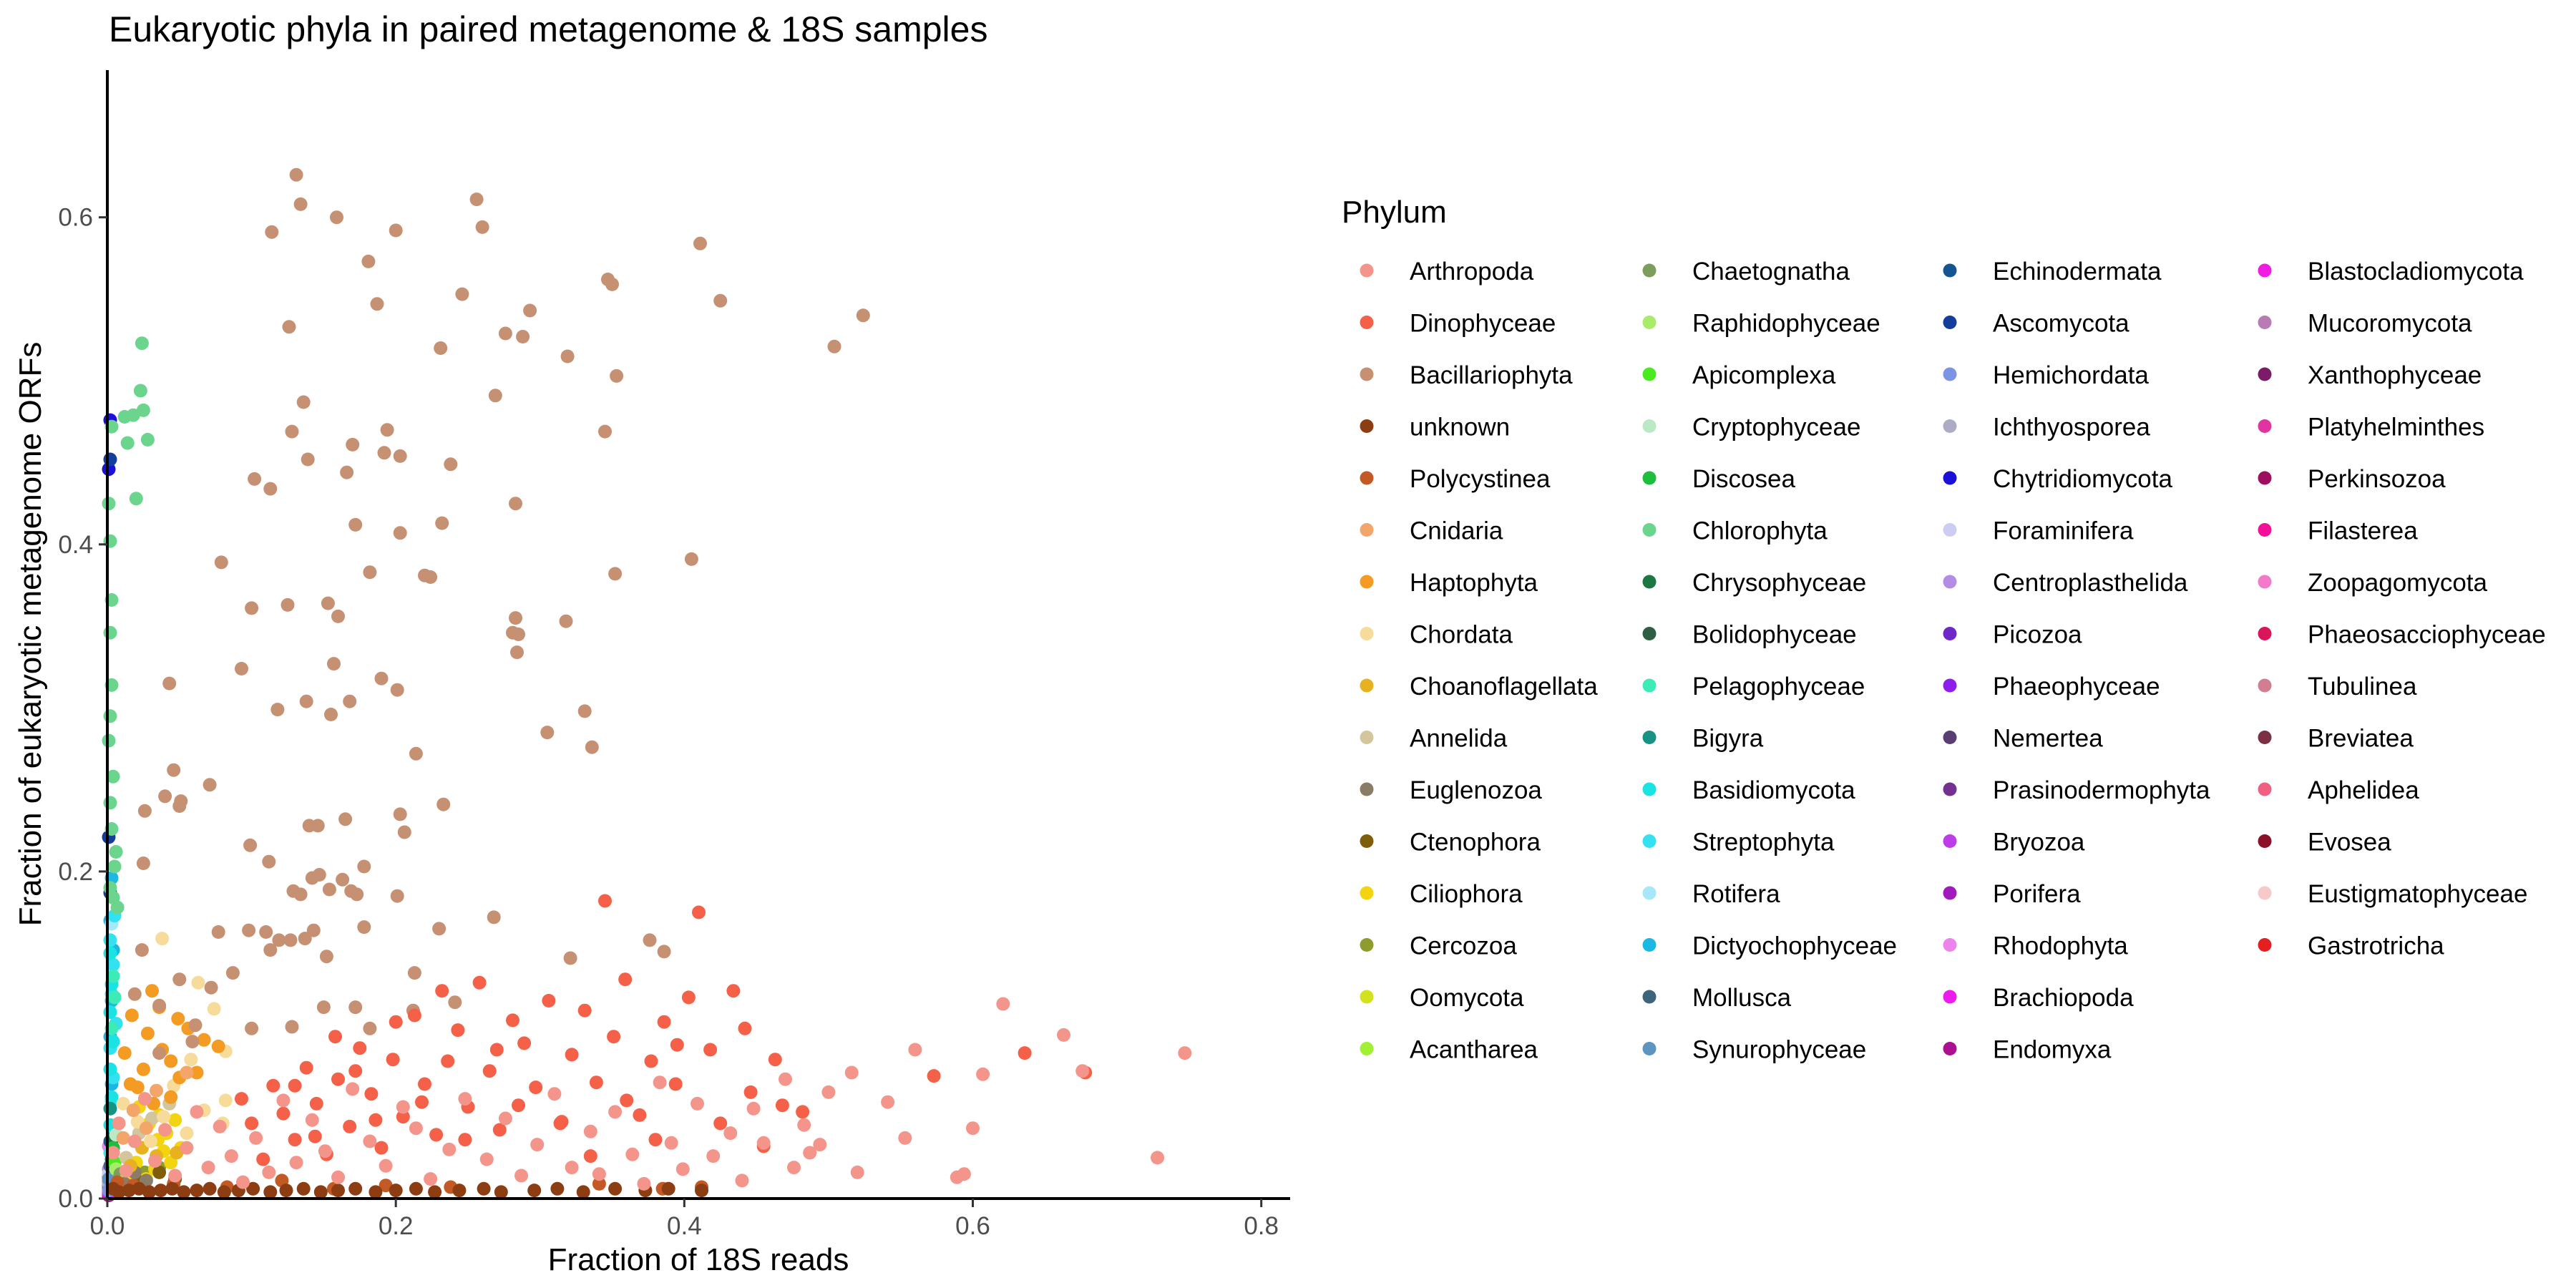  I want to click on x-tick-label: 0.4, so click(684, 1226).